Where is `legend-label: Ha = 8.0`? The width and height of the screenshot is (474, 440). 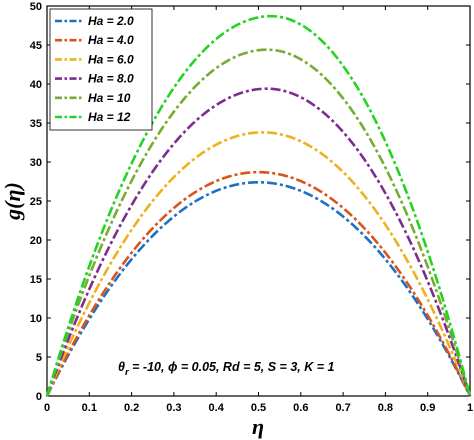
legend-label: Ha = 8.0 is located at coordinates (111, 79).